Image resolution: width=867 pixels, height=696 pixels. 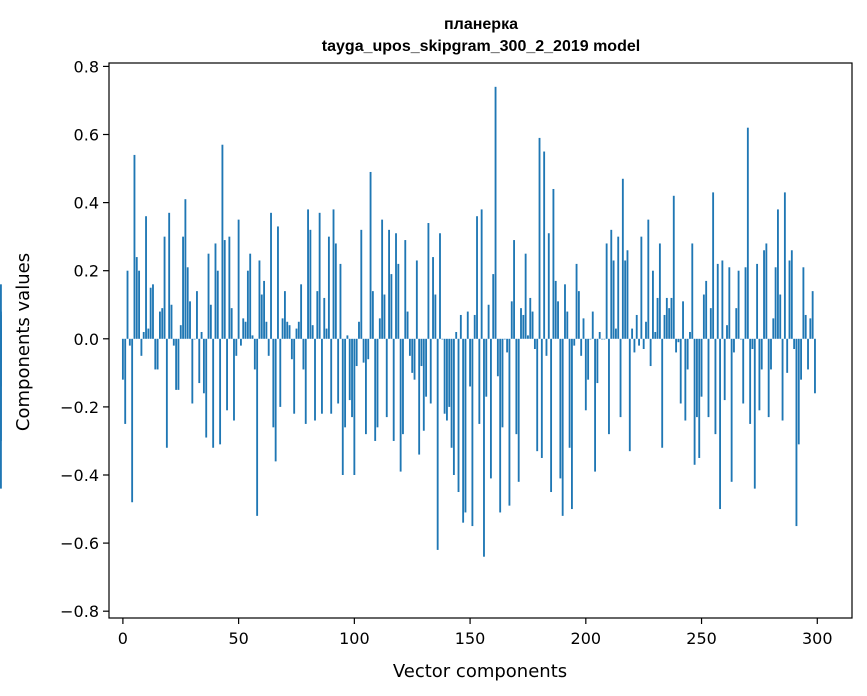 I want to click on y-tick-label: −0.6, so click(x=79, y=543).